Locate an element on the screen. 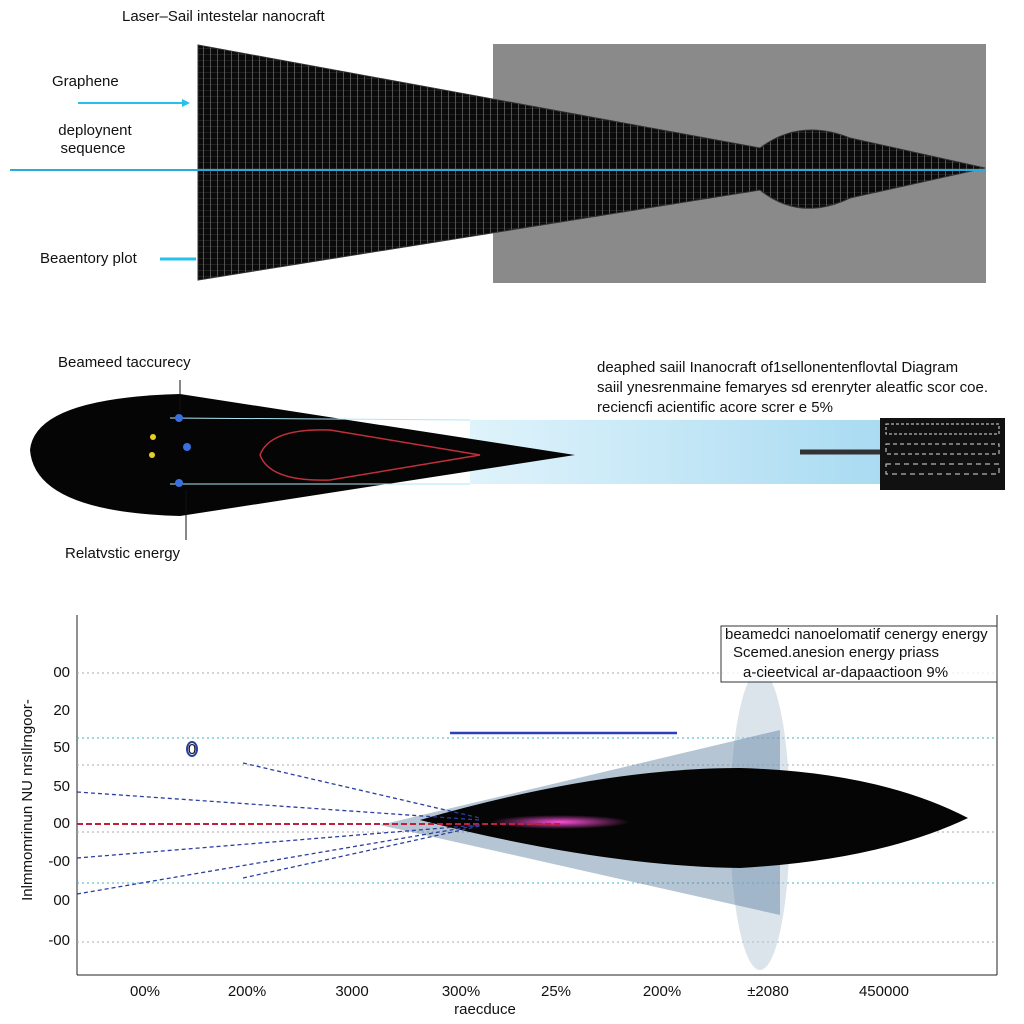  x-label: 450000 is located at coordinates (884, 991).